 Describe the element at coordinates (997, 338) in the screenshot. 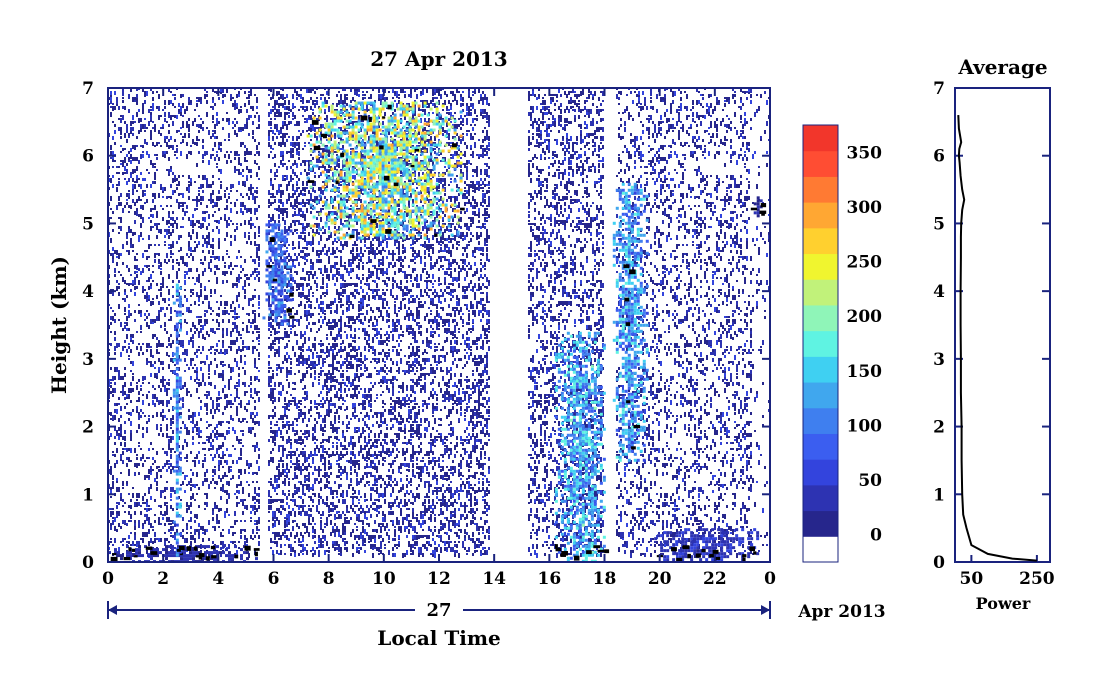

I see `average-profile-line` at that location.